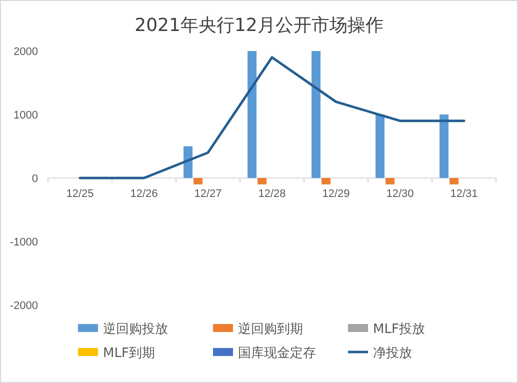 Image resolution: width=518 pixels, height=383 pixels. What do you see at coordinates (144, 194) in the screenshot?
I see `x-tick-label: 12/26` at bounding box center [144, 194].